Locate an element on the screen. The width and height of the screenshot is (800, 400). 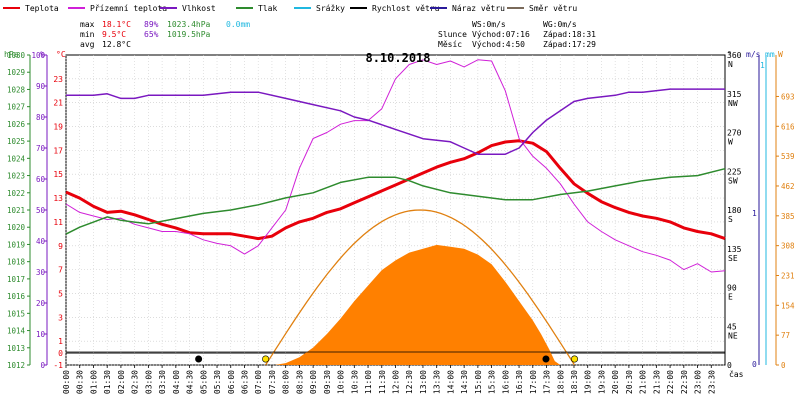
y-tick-temp: 13 is located at coordinates (58, 198).